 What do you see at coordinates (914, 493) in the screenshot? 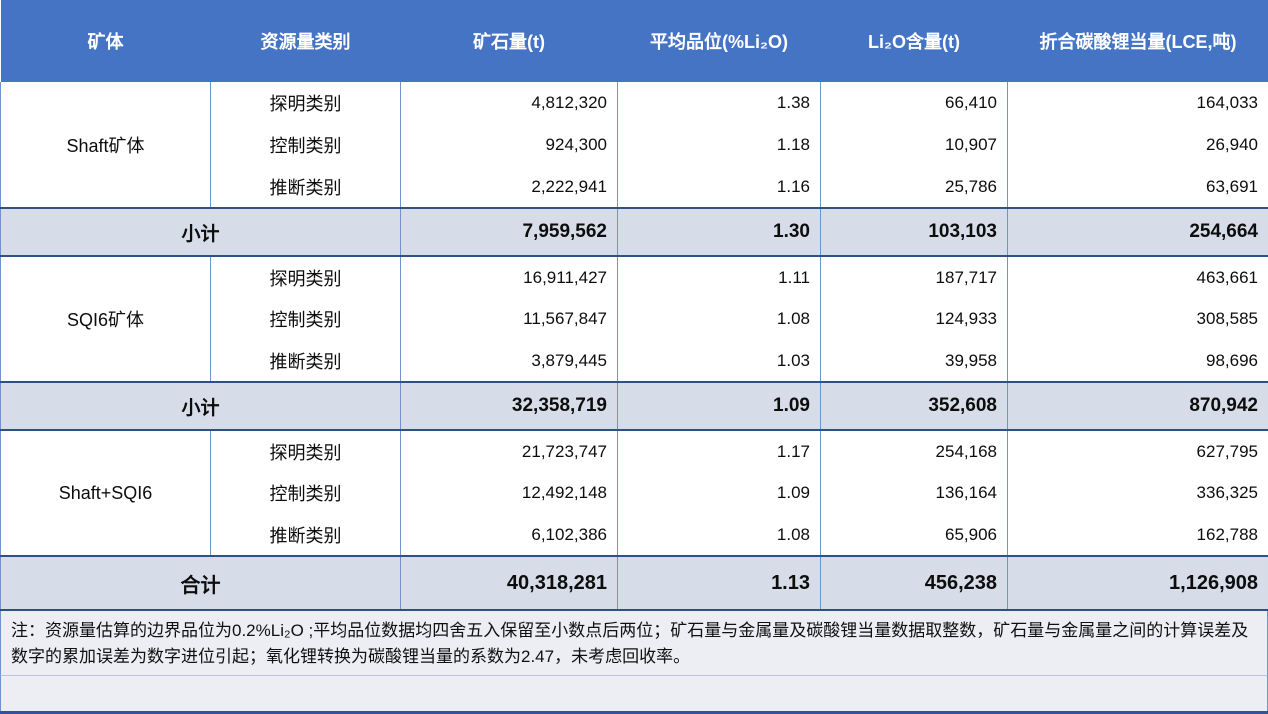
I see `cell-li2o-content: 136,164` at bounding box center [914, 493].